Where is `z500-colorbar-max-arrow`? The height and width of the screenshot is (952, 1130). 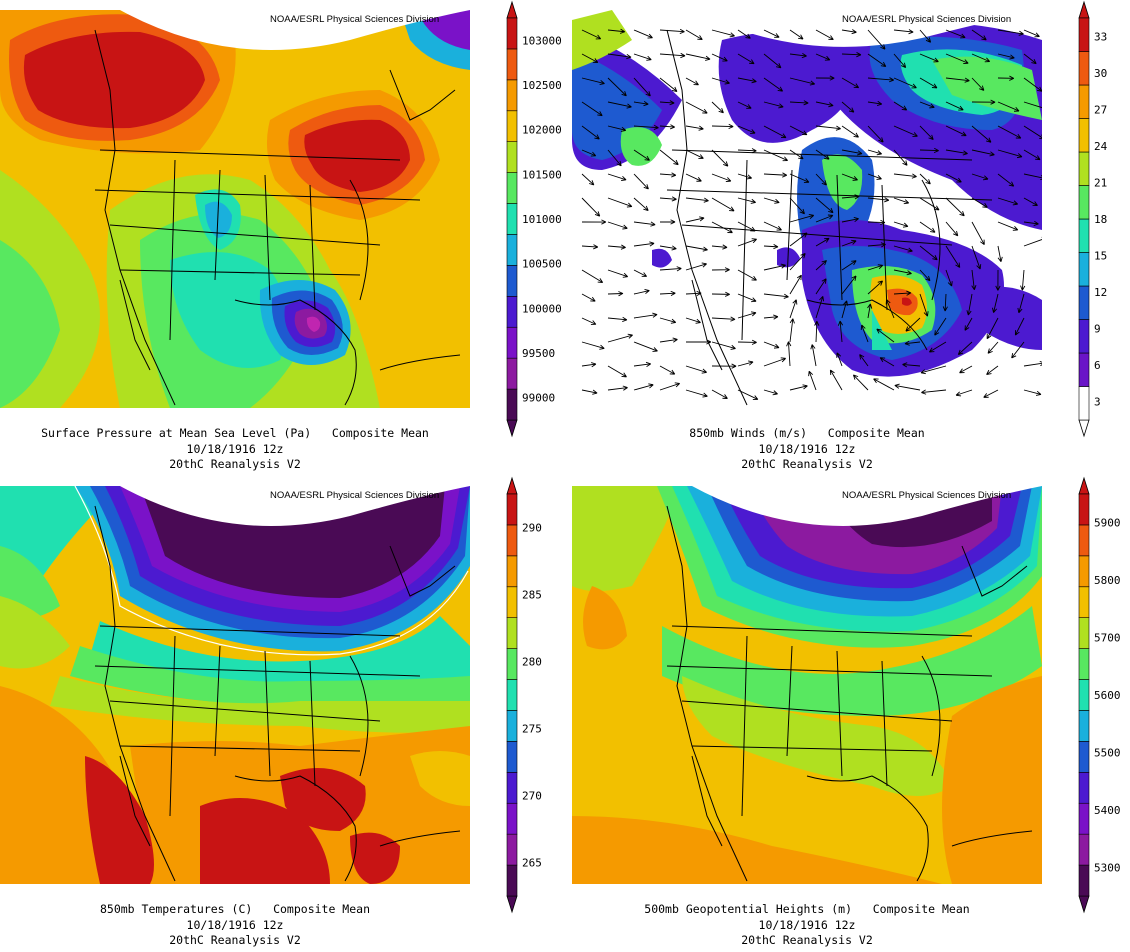
z500-colorbar-max-arrow is located at coordinates (1084, 485).